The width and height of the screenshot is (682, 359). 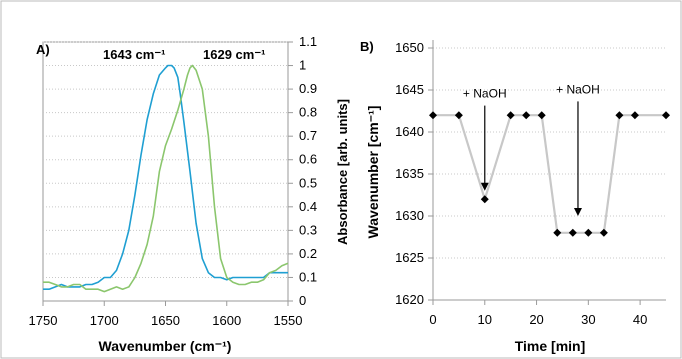 I want to click on peak-label-1629: 1629 cm⁻¹, so click(x=234, y=54).